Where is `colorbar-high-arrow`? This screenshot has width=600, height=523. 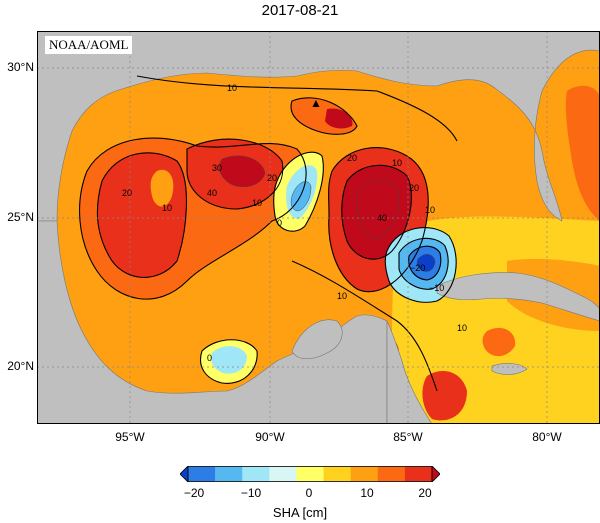 colorbar-high-arrow is located at coordinates (436, 474).